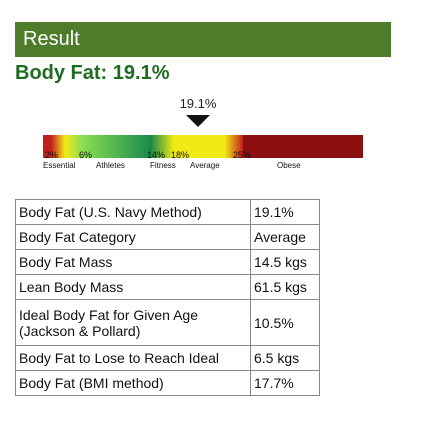 This screenshot has height=423, width=421. I want to click on marker-arrow-icon, so click(198, 121).